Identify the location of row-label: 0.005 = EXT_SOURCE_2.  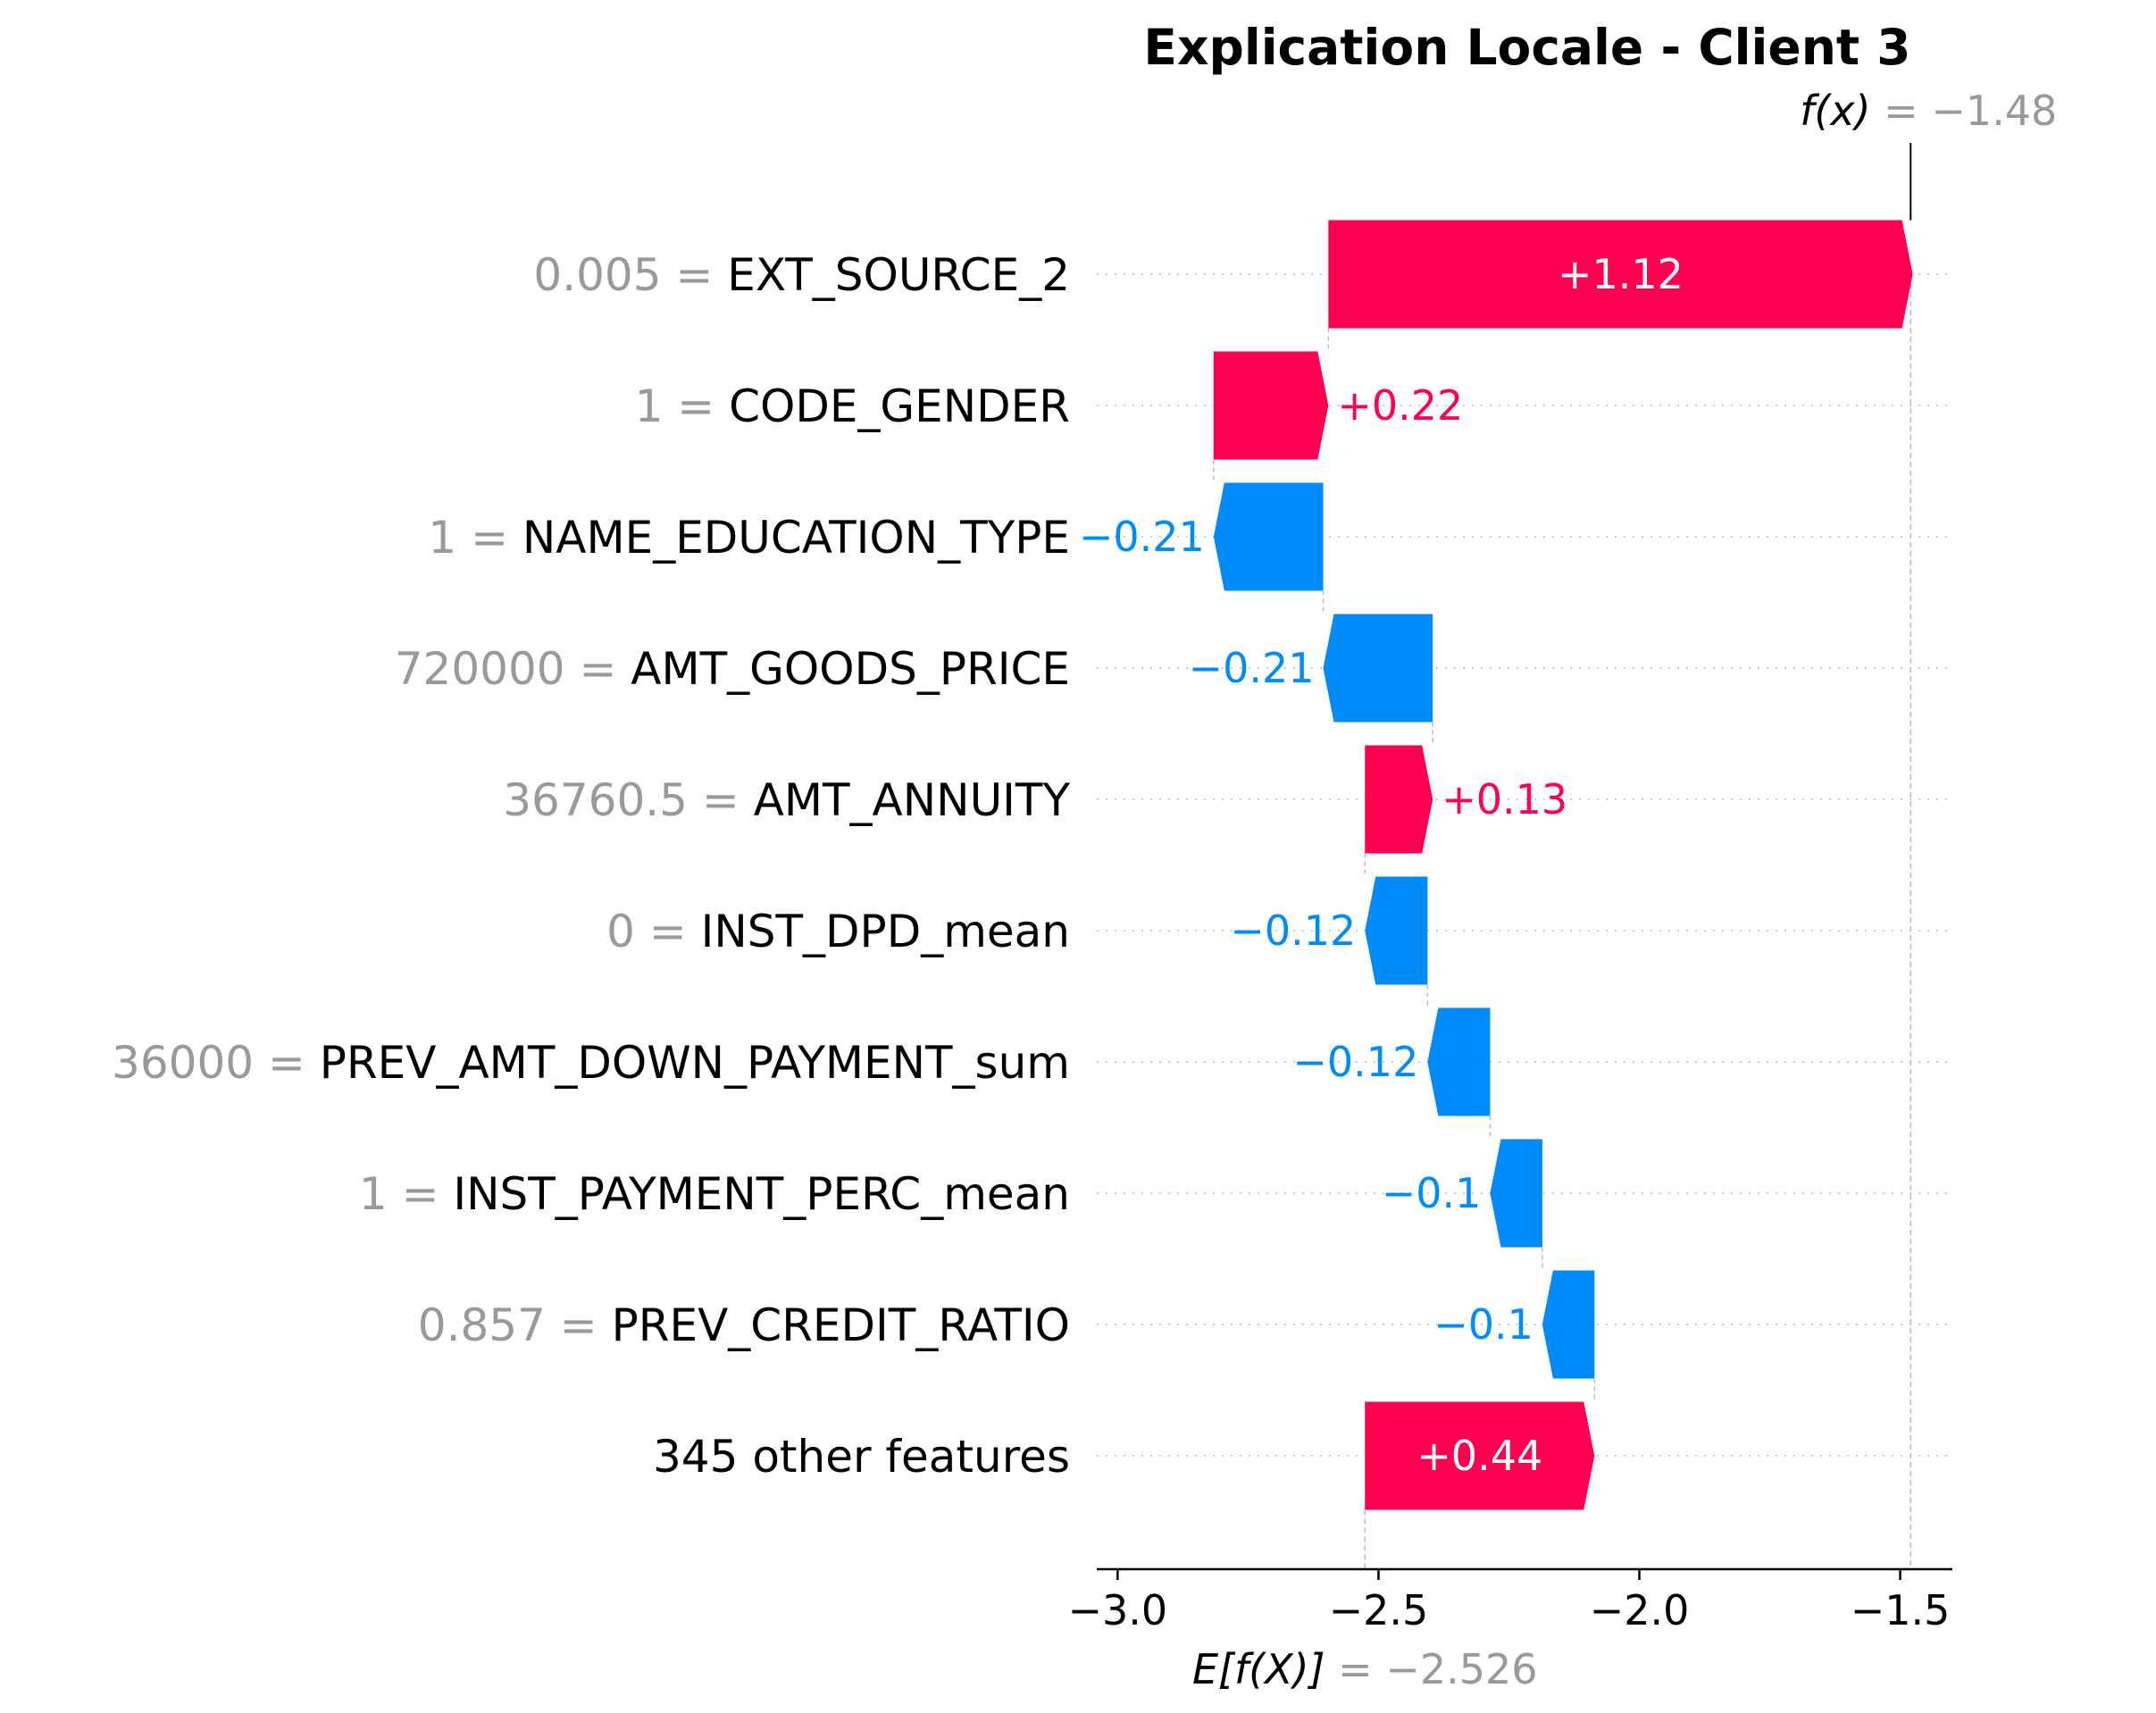
(801, 275).